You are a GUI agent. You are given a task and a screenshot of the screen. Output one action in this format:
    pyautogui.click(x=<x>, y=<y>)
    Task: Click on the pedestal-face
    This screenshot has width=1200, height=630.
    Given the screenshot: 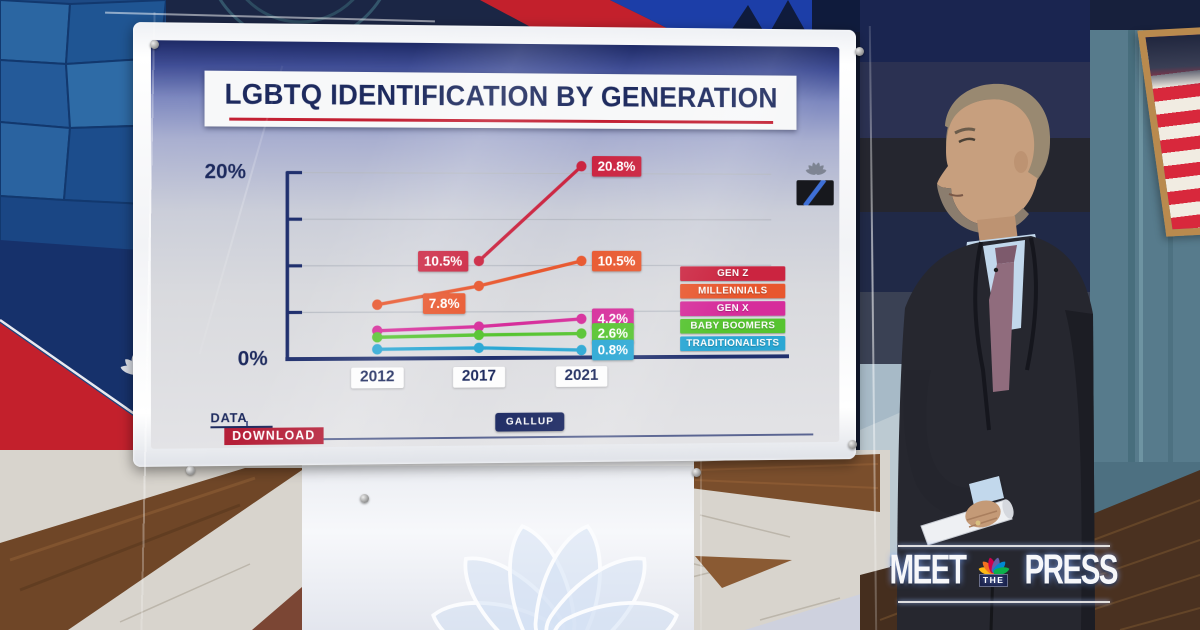 What is the action you would take?
    pyautogui.click(x=498, y=543)
    